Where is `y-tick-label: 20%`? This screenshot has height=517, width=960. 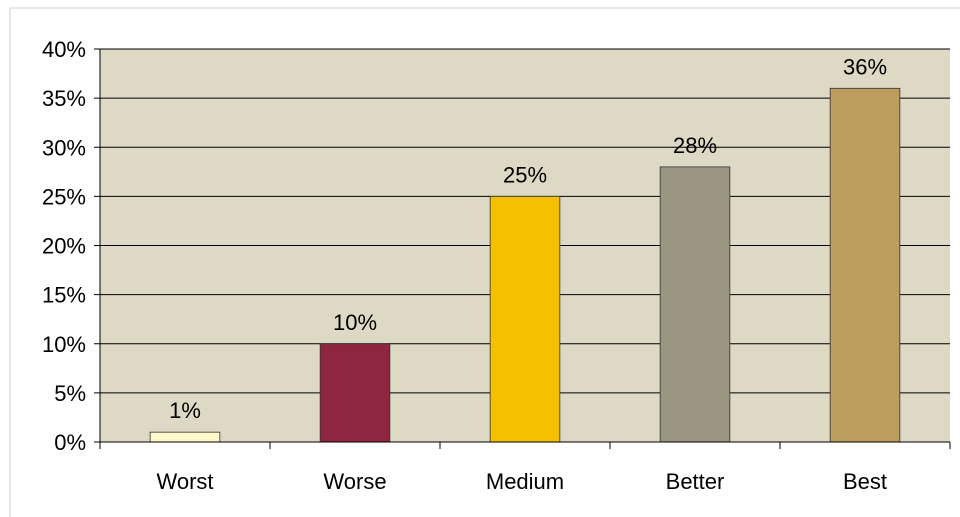 y-tick-label: 20% is located at coordinates (64, 246).